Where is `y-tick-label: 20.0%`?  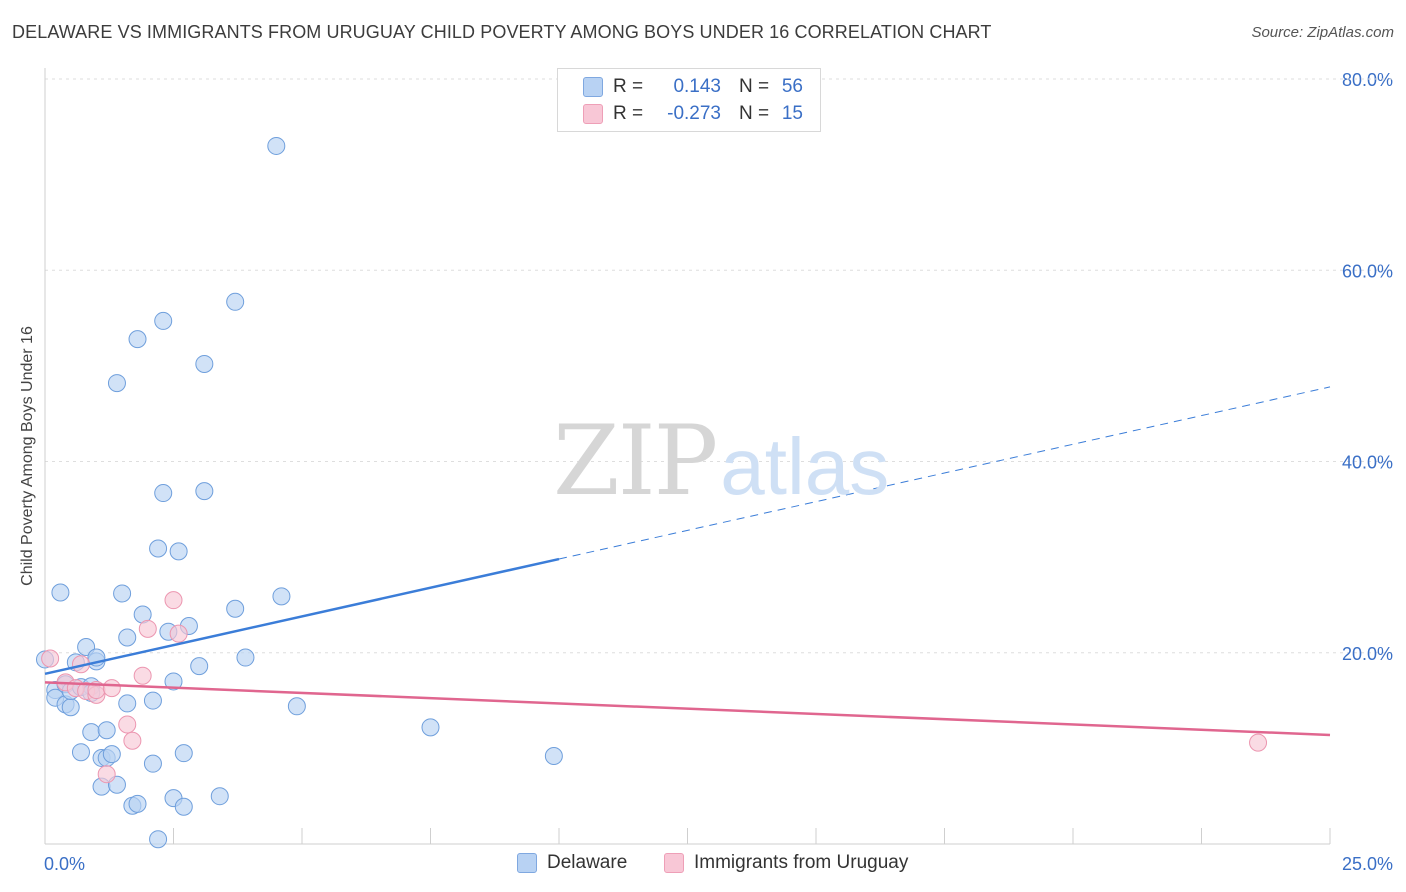
y-tick-label: 20.0% is located at coordinates (1367, 654).